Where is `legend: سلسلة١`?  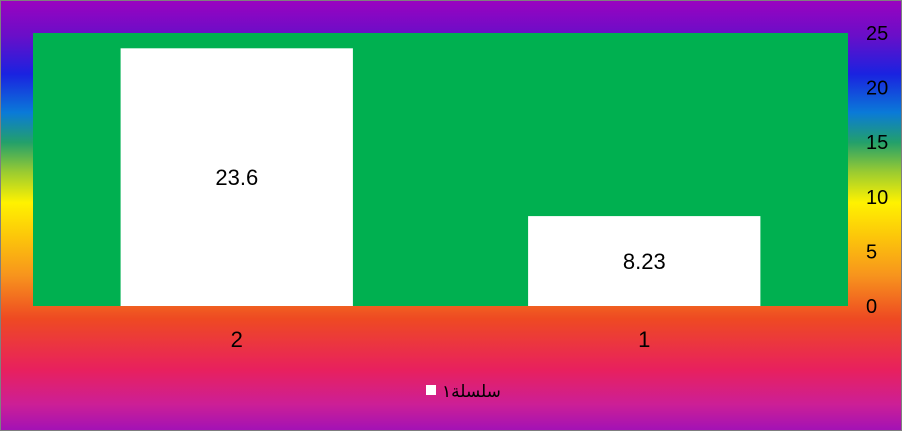 legend: سلسلة١ is located at coordinates (463, 392).